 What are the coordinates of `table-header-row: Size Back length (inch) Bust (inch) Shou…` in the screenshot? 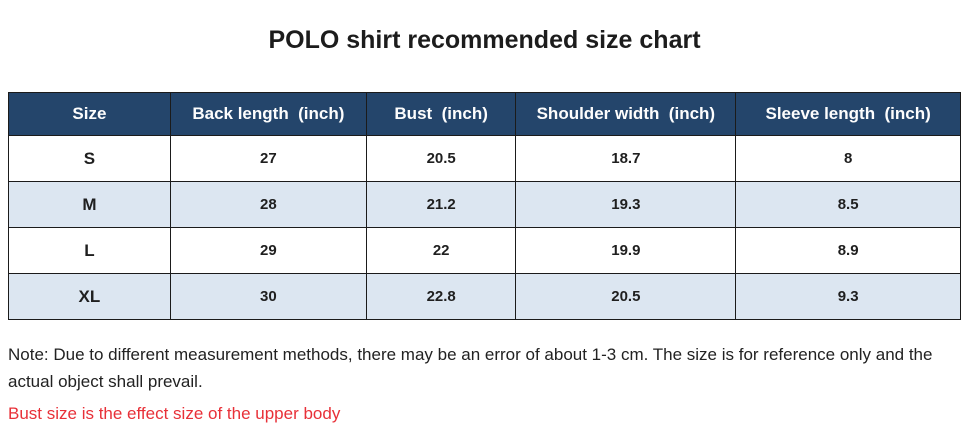 It's located at (484, 114).